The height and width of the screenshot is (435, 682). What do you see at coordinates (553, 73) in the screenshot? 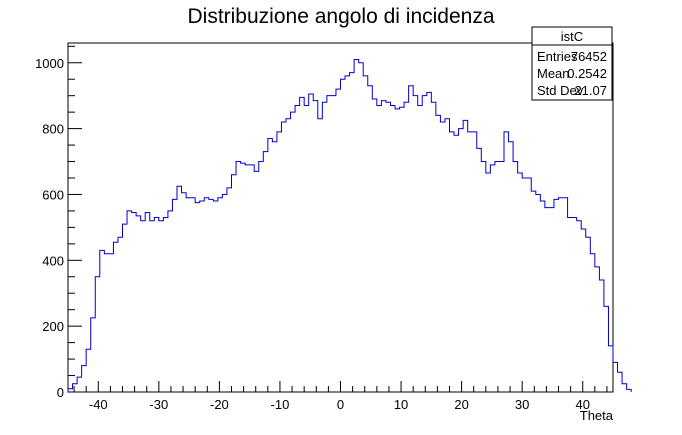
I see `stats-mean-label: Mean` at bounding box center [553, 73].